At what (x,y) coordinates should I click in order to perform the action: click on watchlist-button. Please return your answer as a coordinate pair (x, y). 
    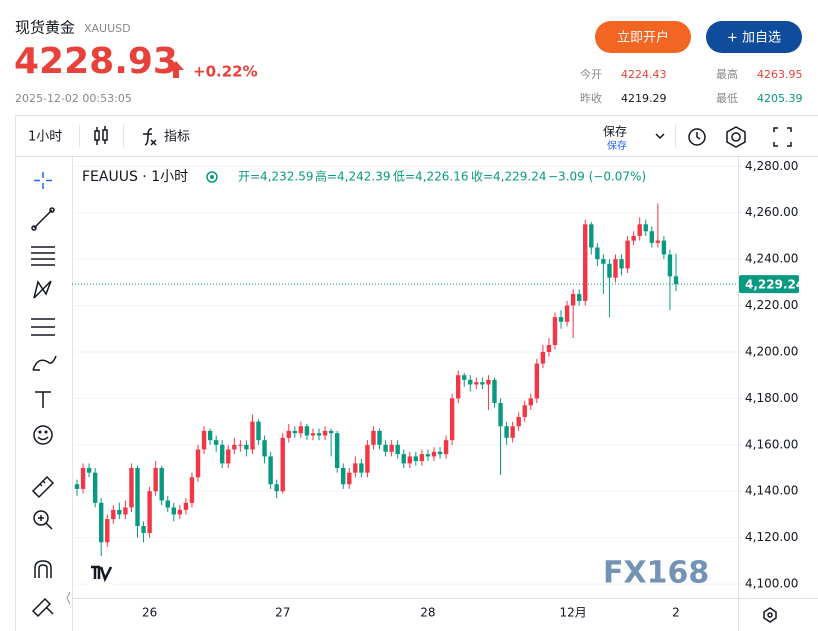
    Looking at the image, I should click on (754, 37).